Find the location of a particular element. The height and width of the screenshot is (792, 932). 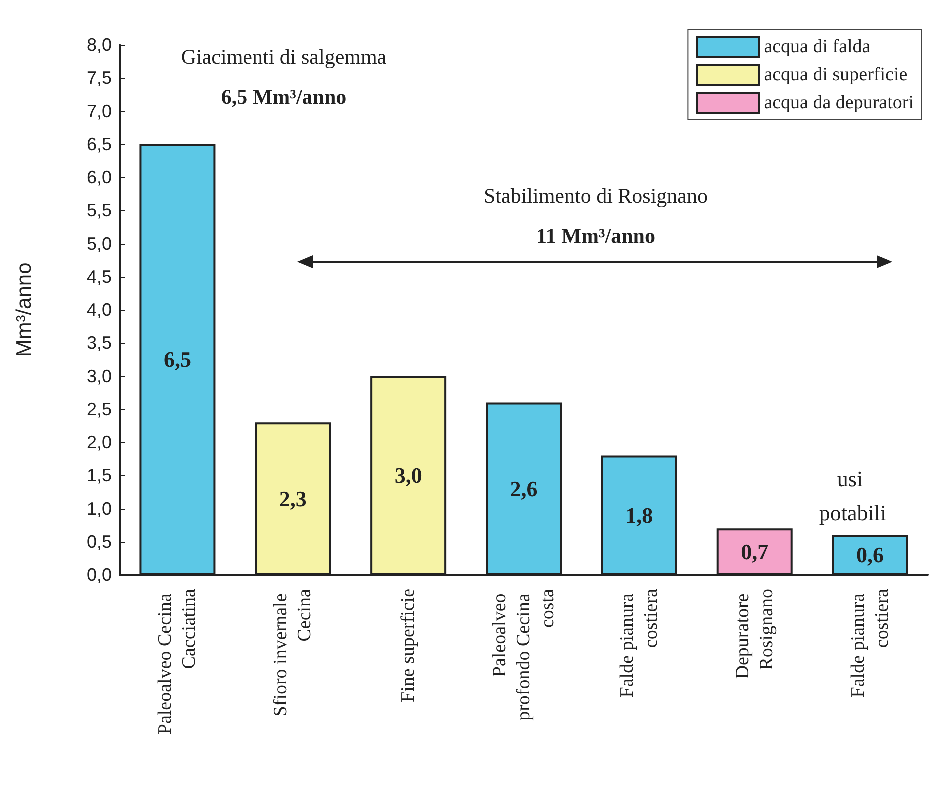

annotation: Giacimenti di salgemma is located at coordinates (284, 57).